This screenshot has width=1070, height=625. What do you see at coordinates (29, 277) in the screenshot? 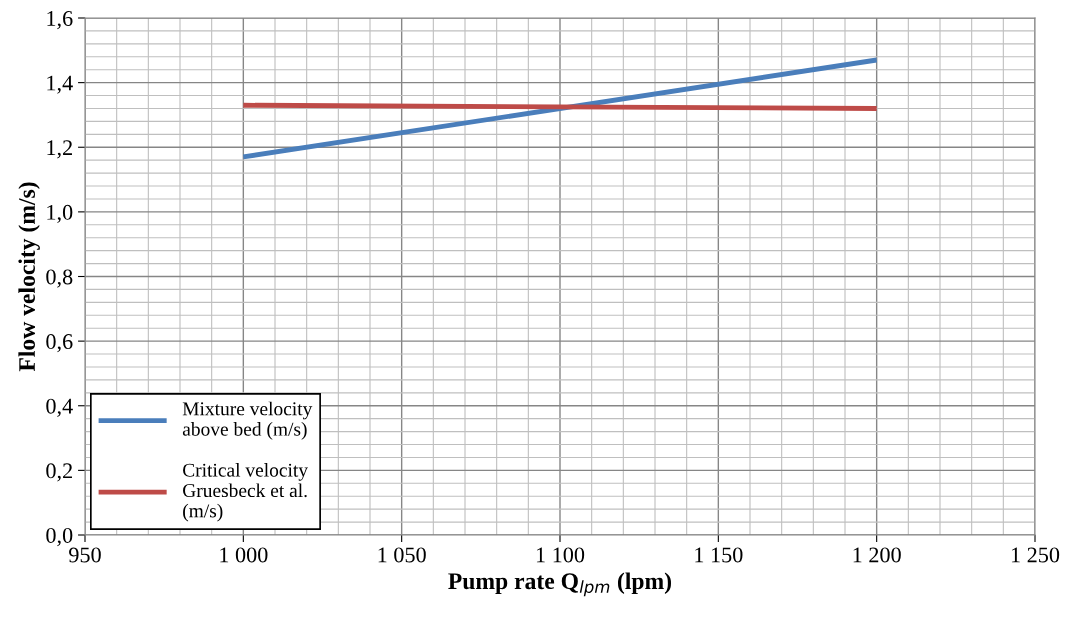
I see `y-axis-title: Flow velocity (m/s)` at bounding box center [29, 277].